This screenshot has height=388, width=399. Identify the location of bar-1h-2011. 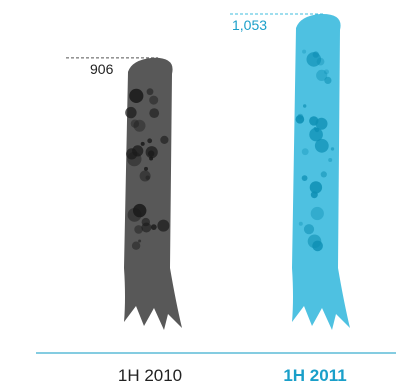
(321, 171).